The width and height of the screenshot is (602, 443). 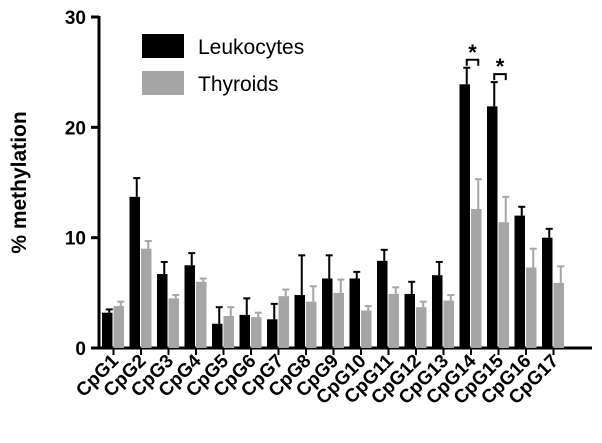 What do you see at coordinates (107, 330) in the screenshot?
I see `bar-leukocytes-cpg1` at bounding box center [107, 330].